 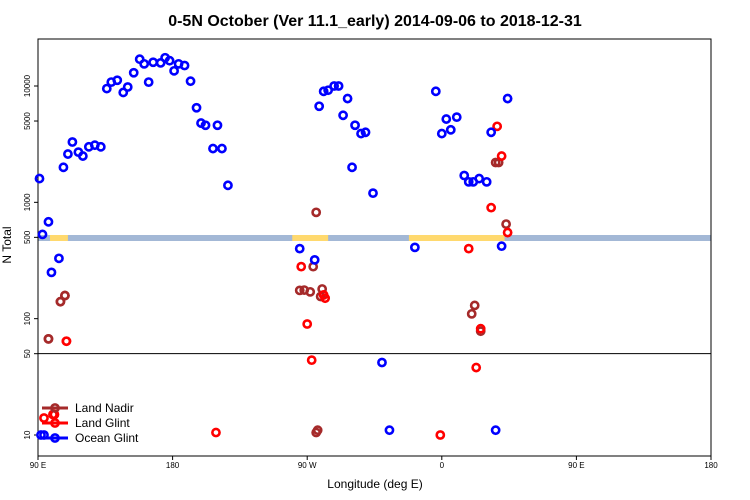 What do you see at coordinates (102, 423) in the screenshot?
I see `legend-label-land-glint: Land Glint` at bounding box center [102, 423].